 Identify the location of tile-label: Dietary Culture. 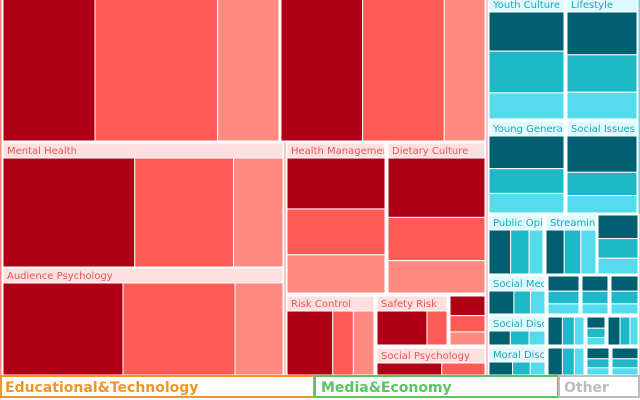
(430, 151).